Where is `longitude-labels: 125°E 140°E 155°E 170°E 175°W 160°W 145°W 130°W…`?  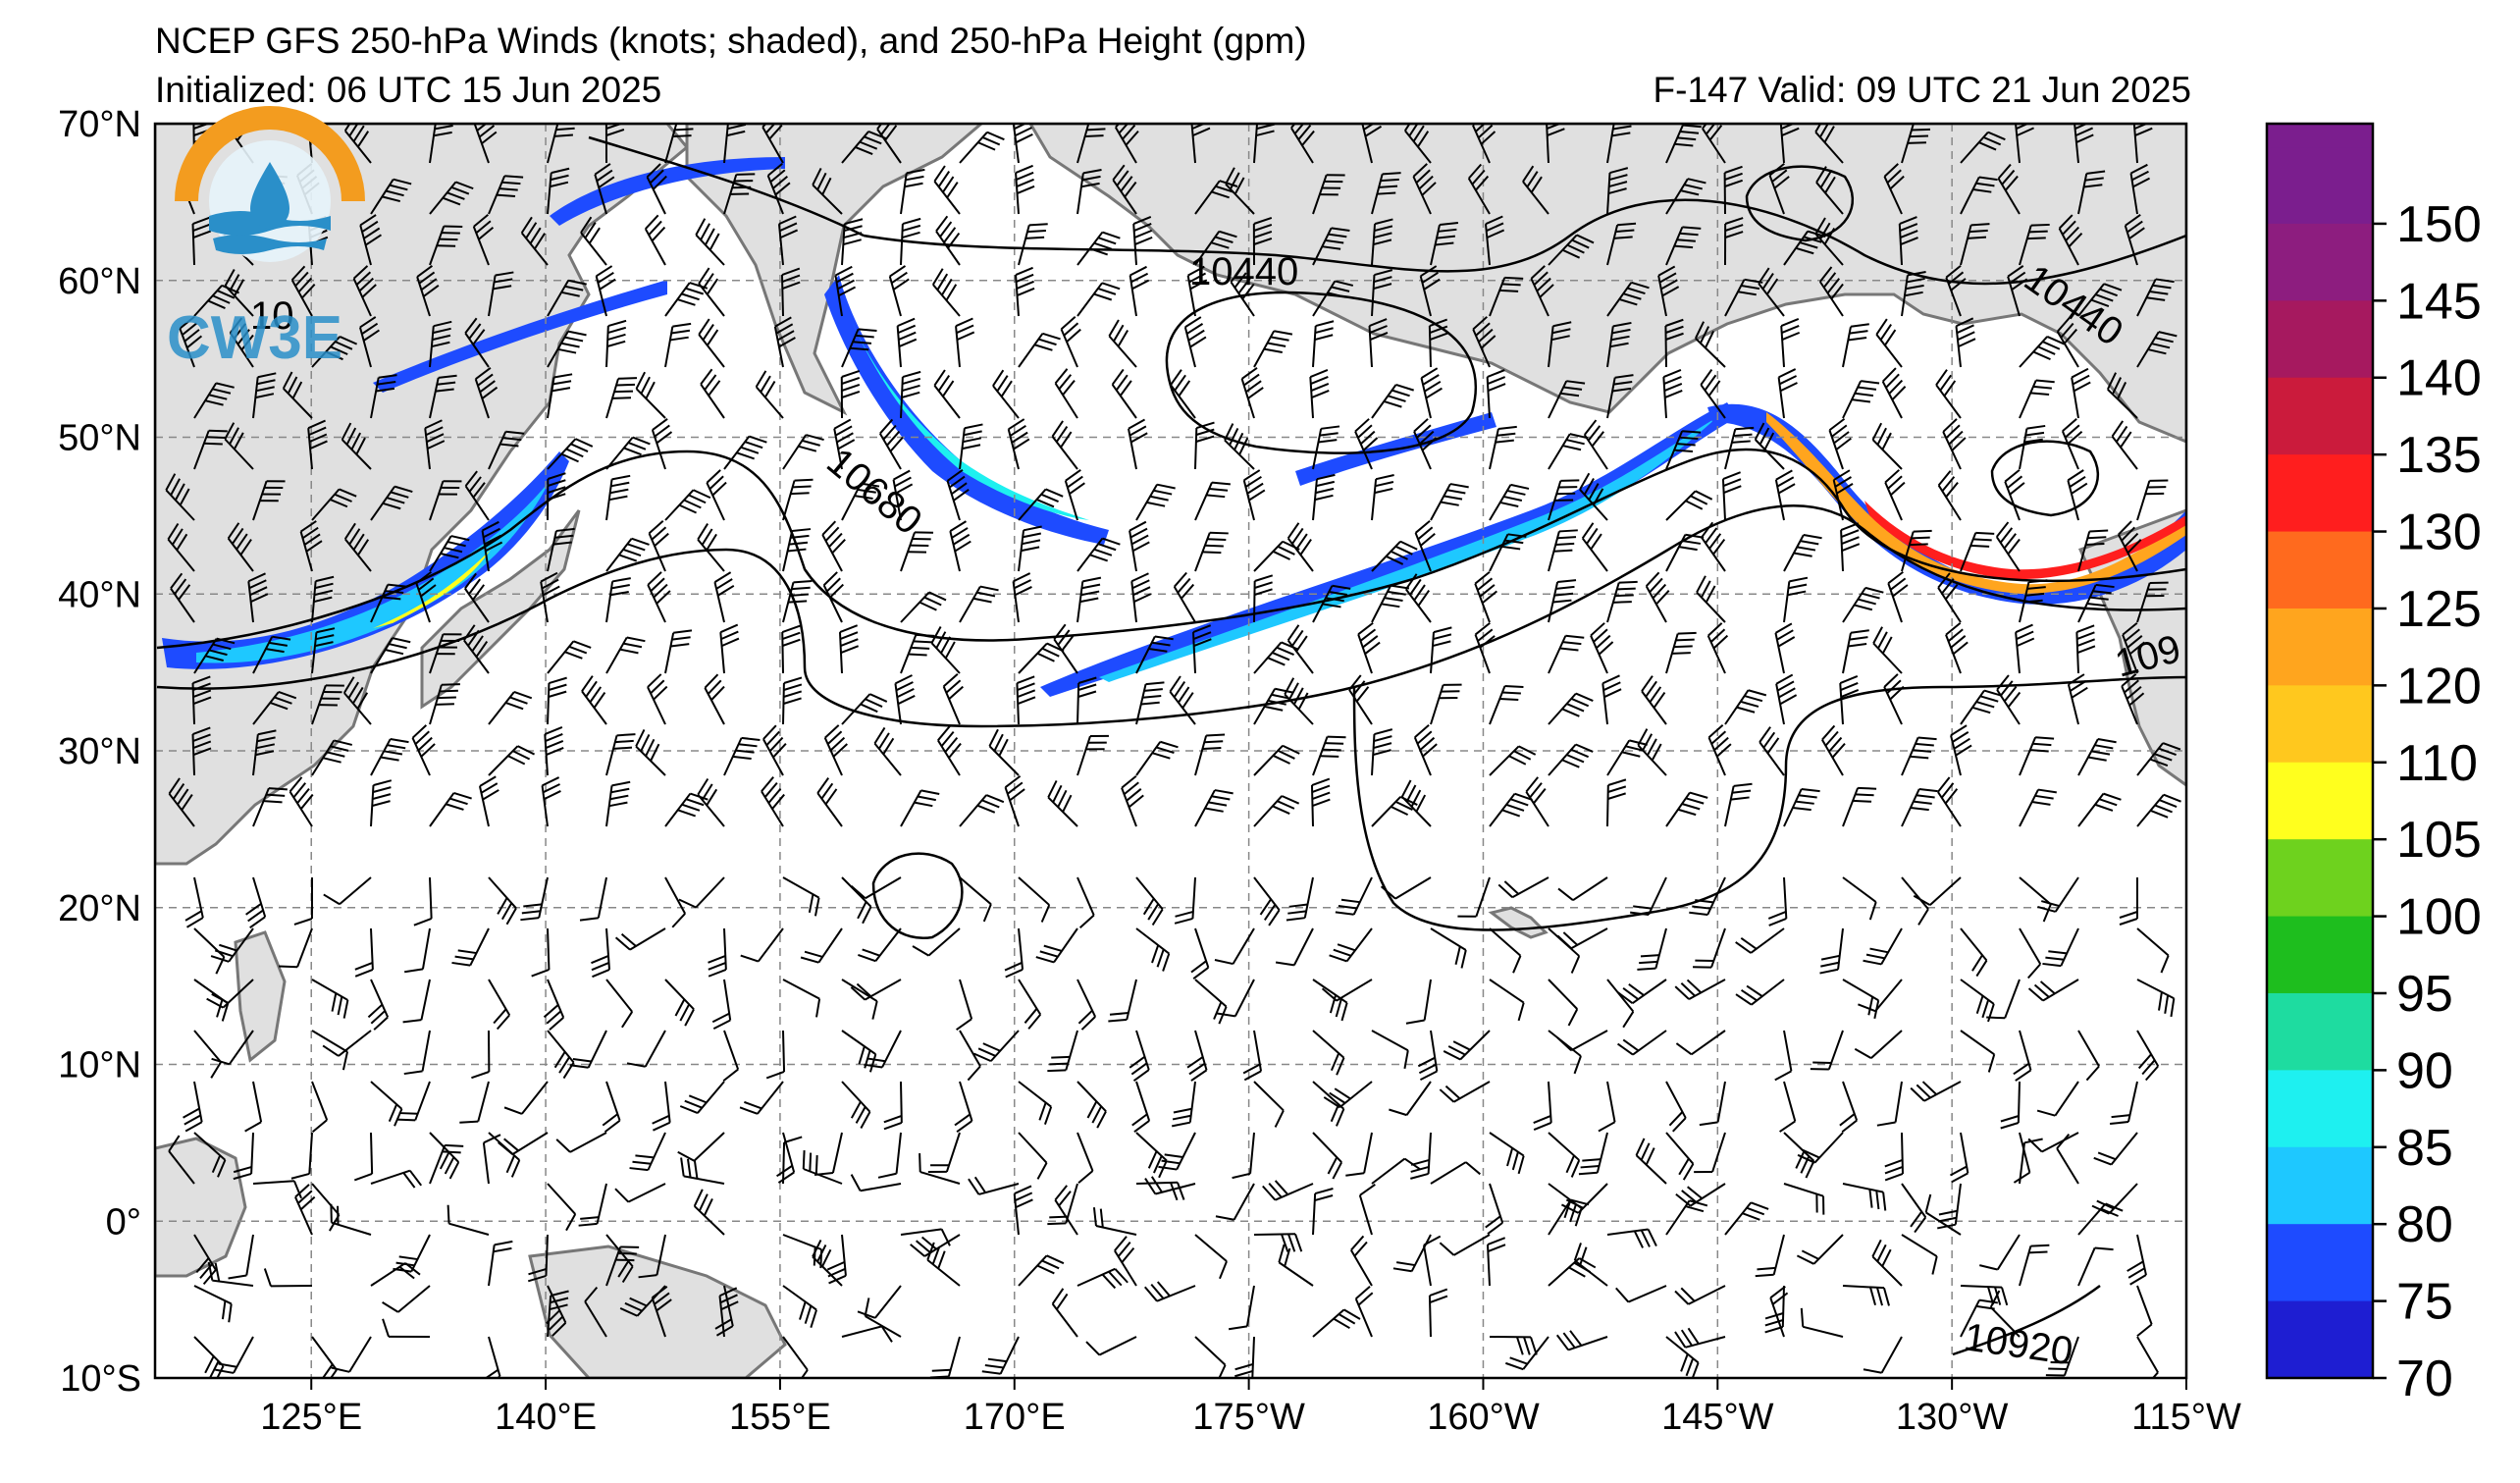
longitude-labels: 125°E 140°E 155°E 170°E 175°W 160°W 145°W 130°W… is located at coordinates (1250, 1408).